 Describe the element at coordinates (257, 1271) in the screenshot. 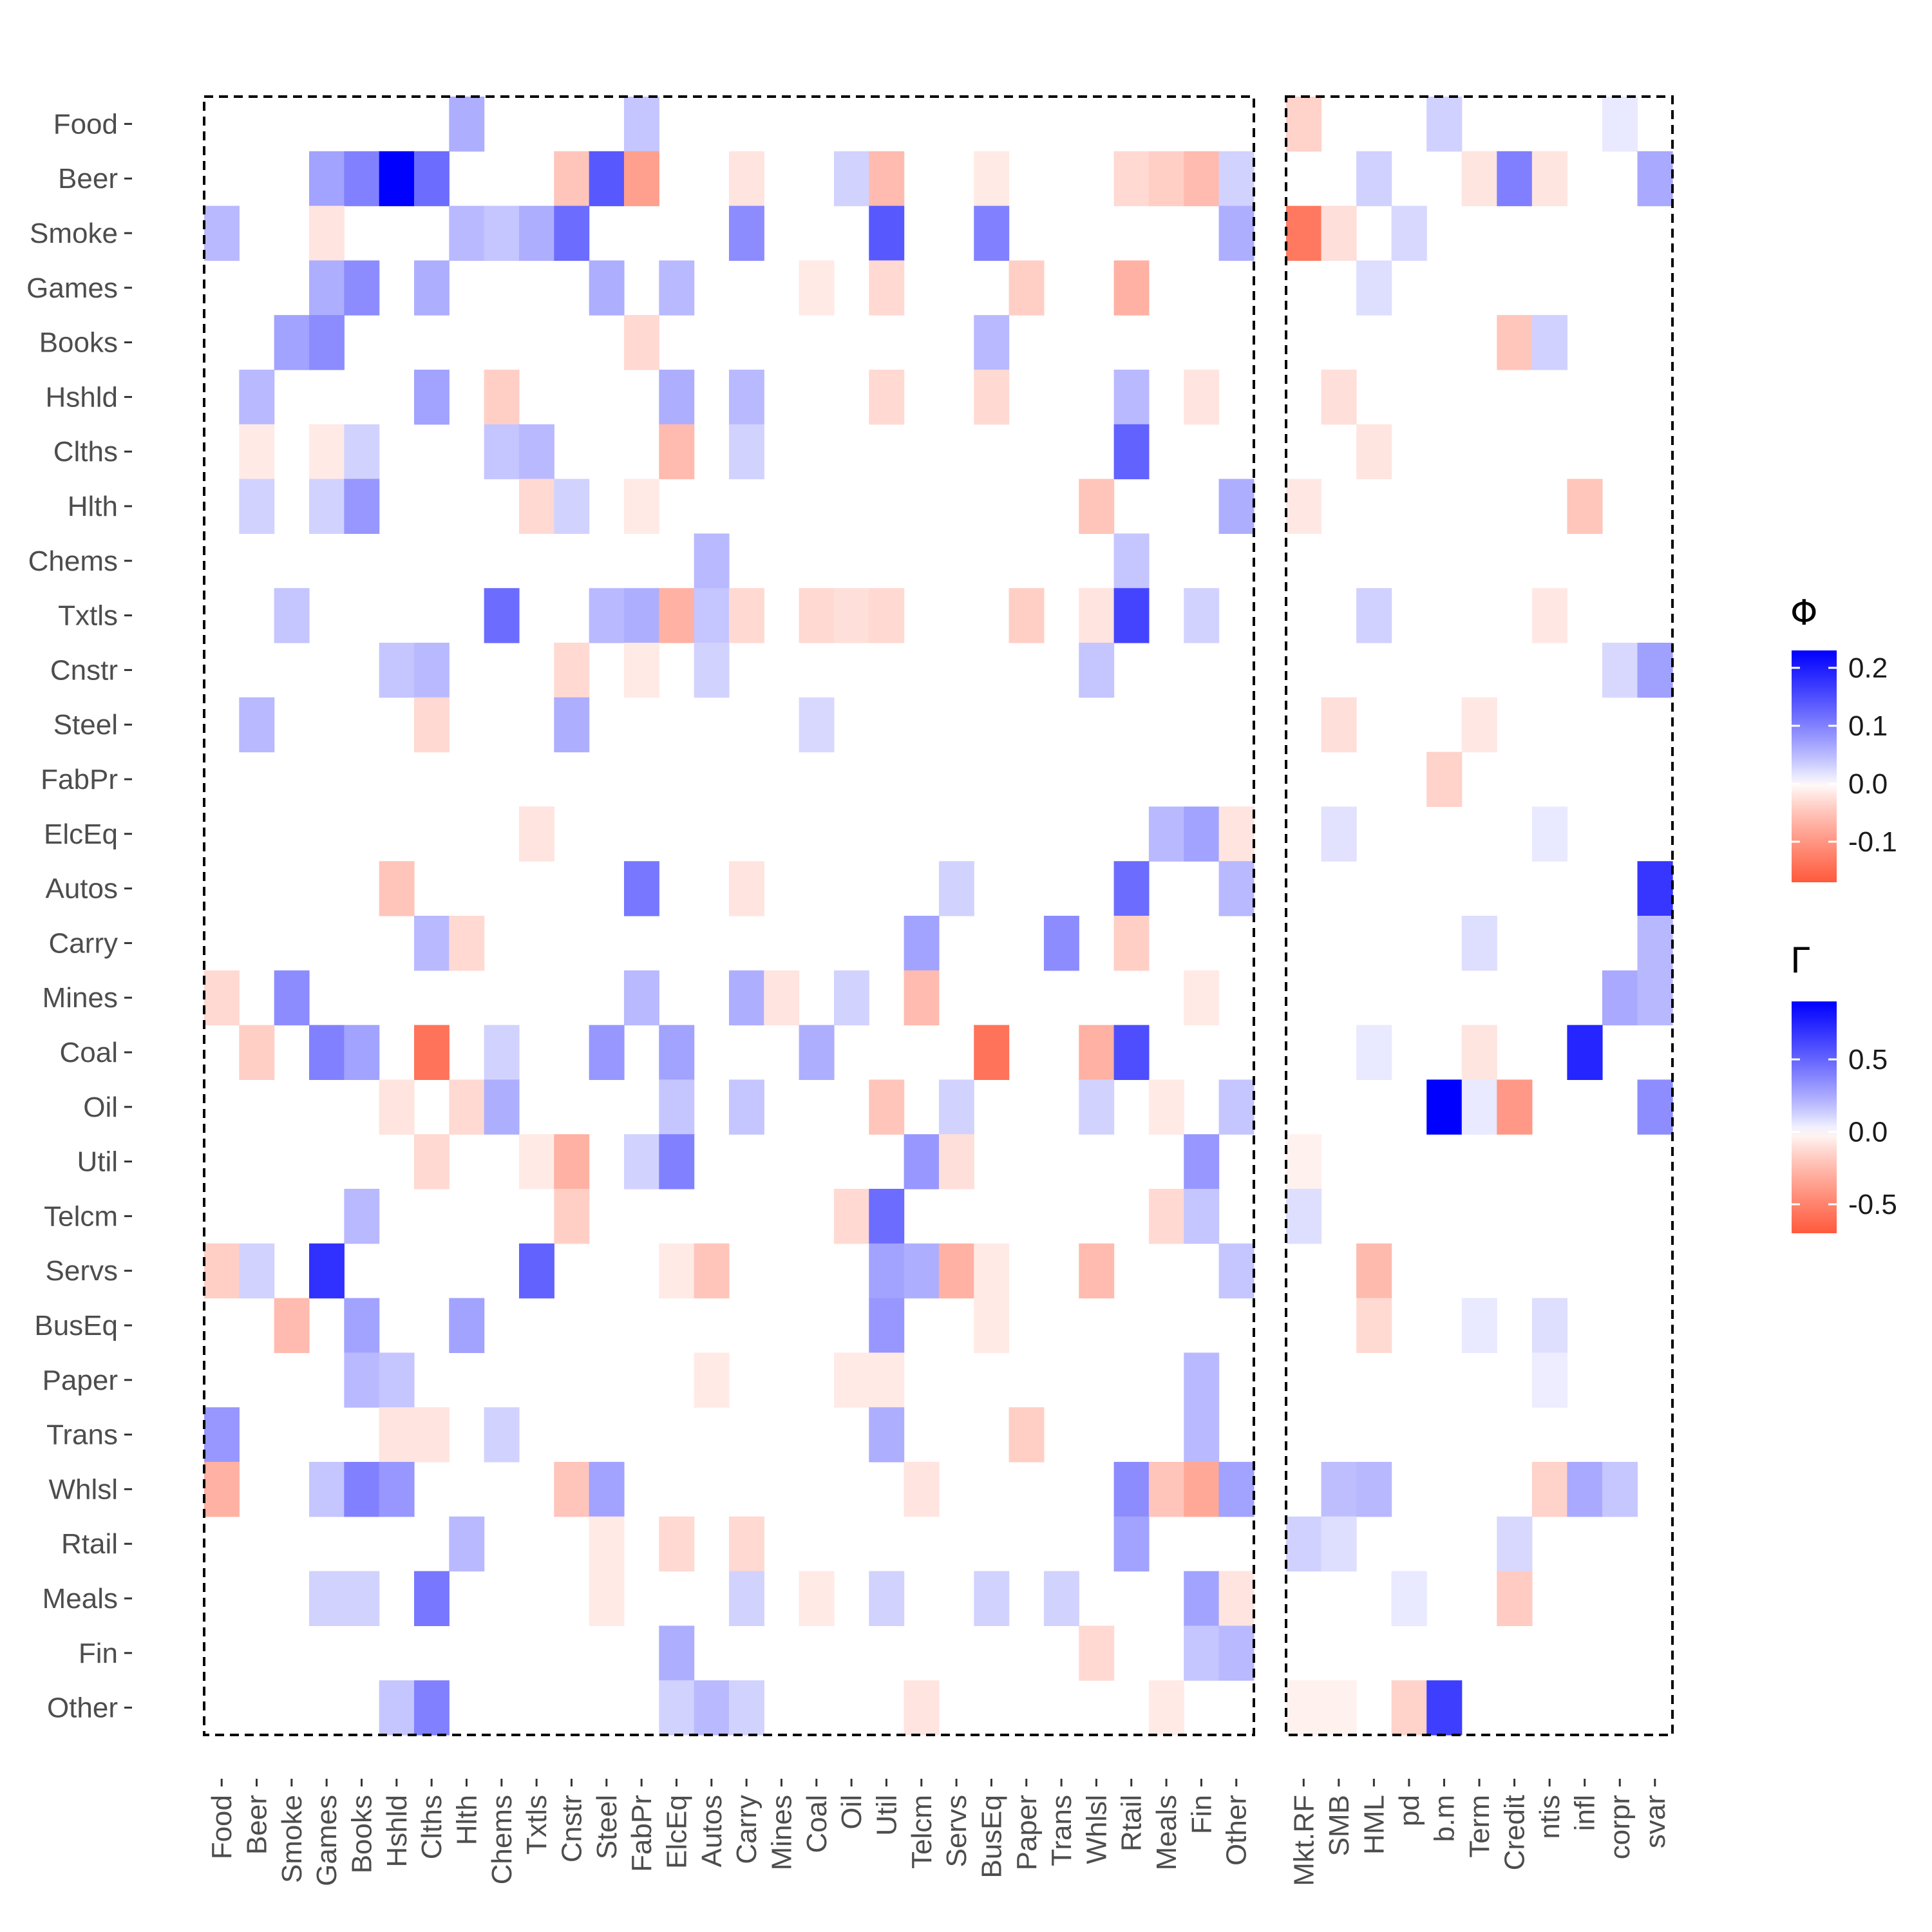

I see `heatmap-cell-phi-servs-beer` at that location.